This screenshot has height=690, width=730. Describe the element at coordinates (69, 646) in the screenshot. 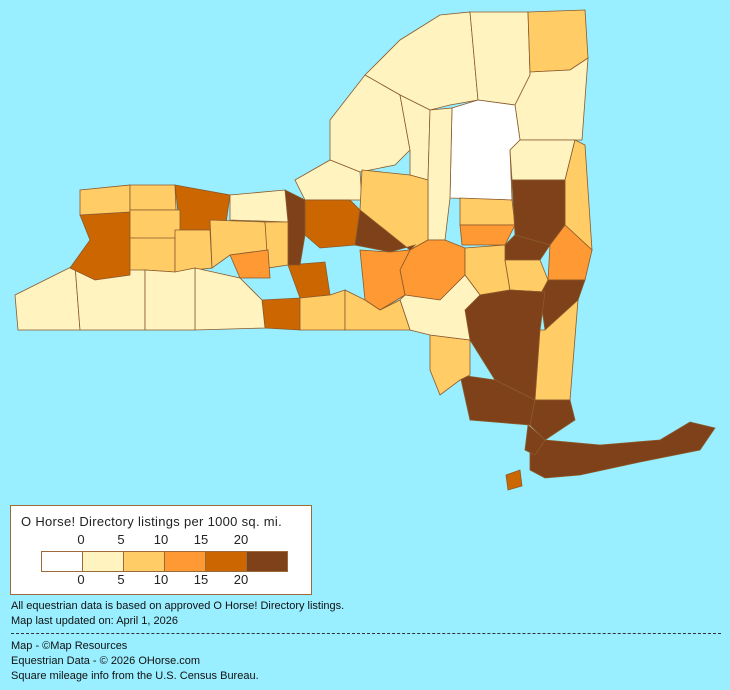

I see `map-credit: Map - ©Map Resources` at that location.